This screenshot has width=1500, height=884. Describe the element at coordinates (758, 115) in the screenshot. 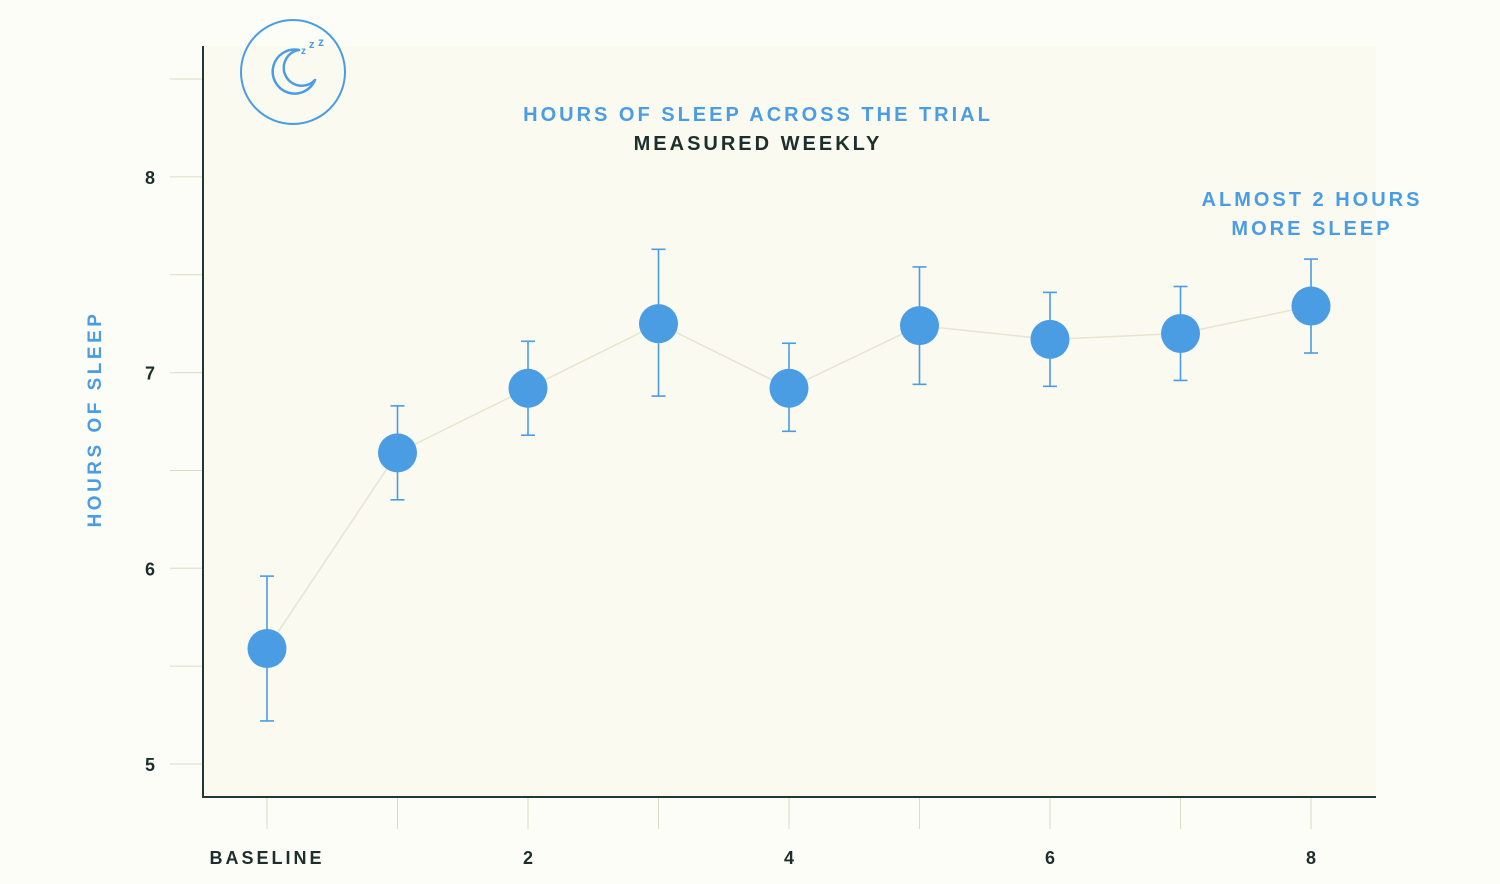

I see `chart-title: HOURS OF SLEEP ACROSS THE TRIAL` at that location.